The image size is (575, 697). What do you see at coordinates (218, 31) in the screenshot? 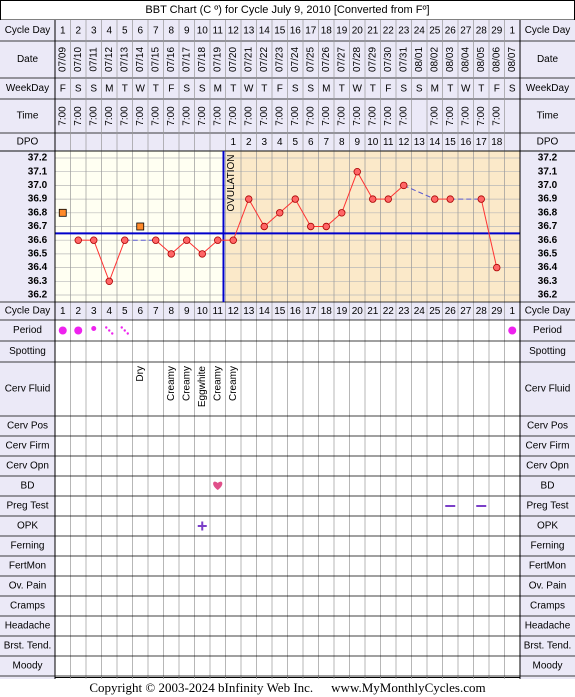
I see `cycle_day-cell: 11` at bounding box center [218, 31].